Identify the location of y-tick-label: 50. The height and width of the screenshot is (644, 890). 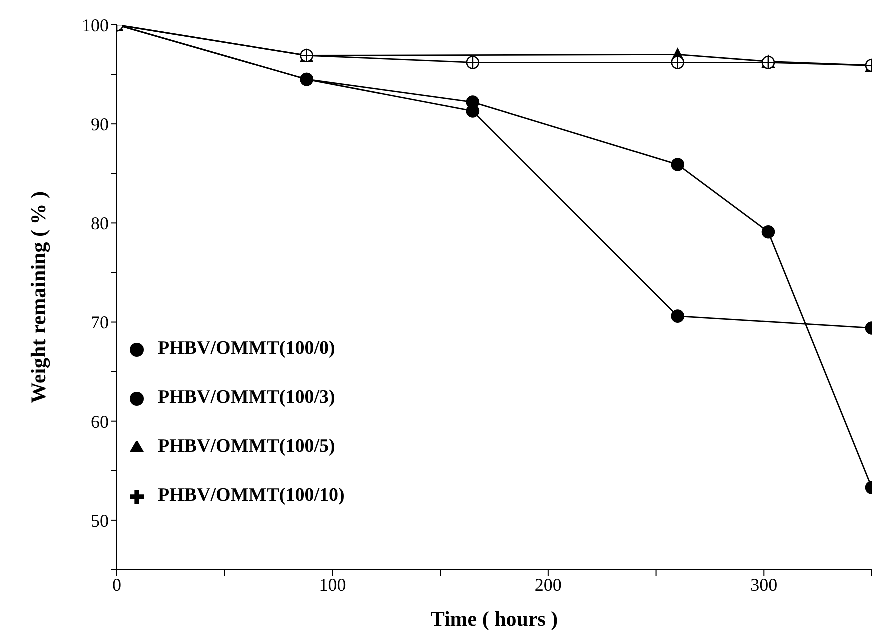
(100, 520).